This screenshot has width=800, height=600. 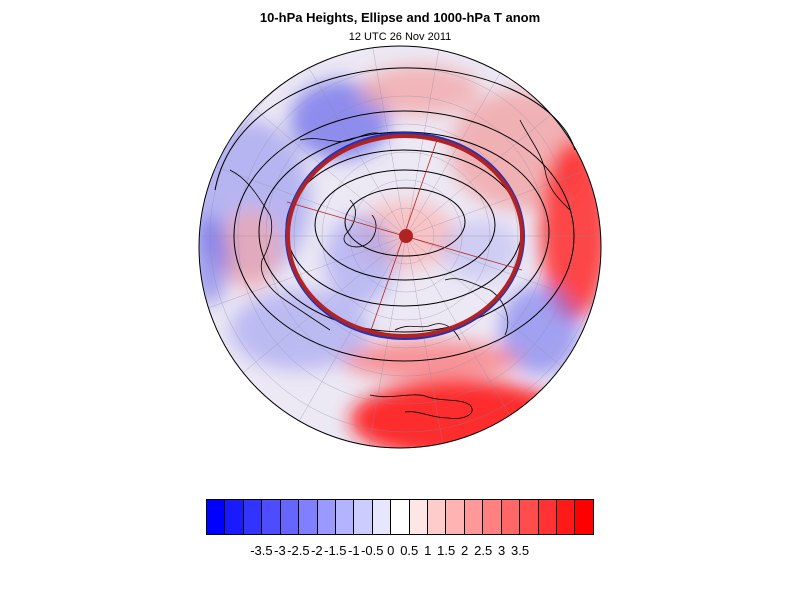 I want to click on colorbar, so click(x=400, y=517).